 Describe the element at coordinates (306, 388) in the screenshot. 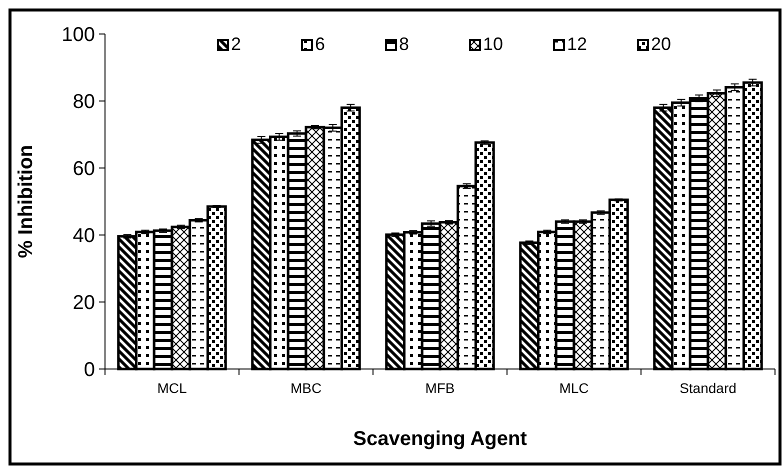

I see `x-tick-label: MBC` at that location.